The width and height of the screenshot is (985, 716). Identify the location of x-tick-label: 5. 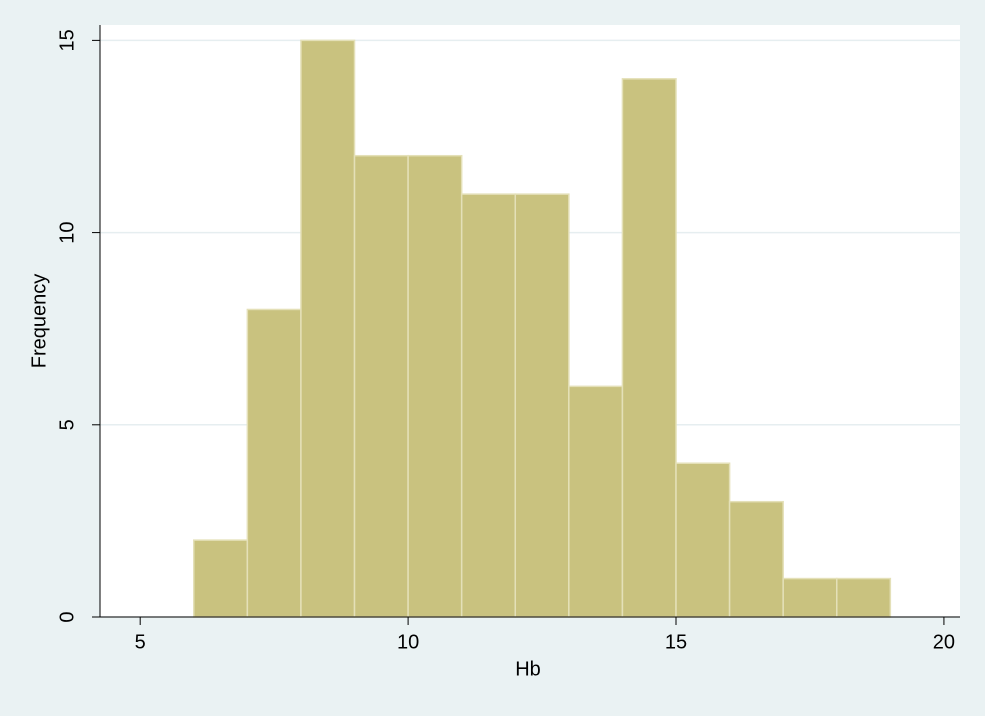
(140, 642).